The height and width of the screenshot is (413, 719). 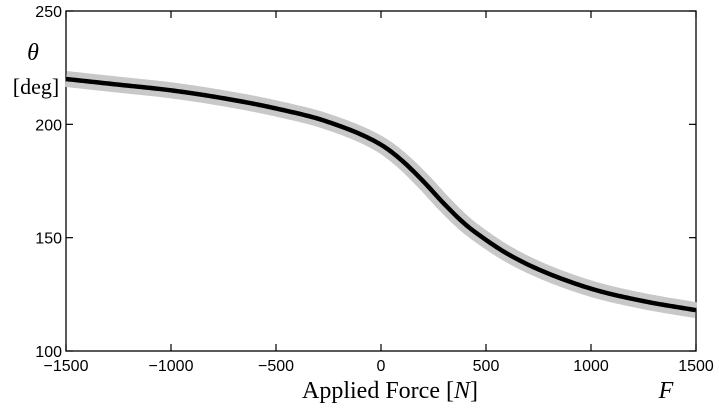 I want to click on y-tick-label: 250, so click(x=48, y=12).